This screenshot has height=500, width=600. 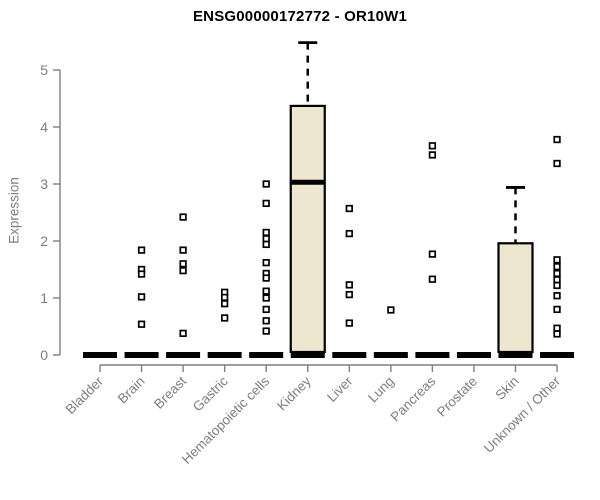 I want to click on x-category-label: Skin, so click(x=506, y=388).